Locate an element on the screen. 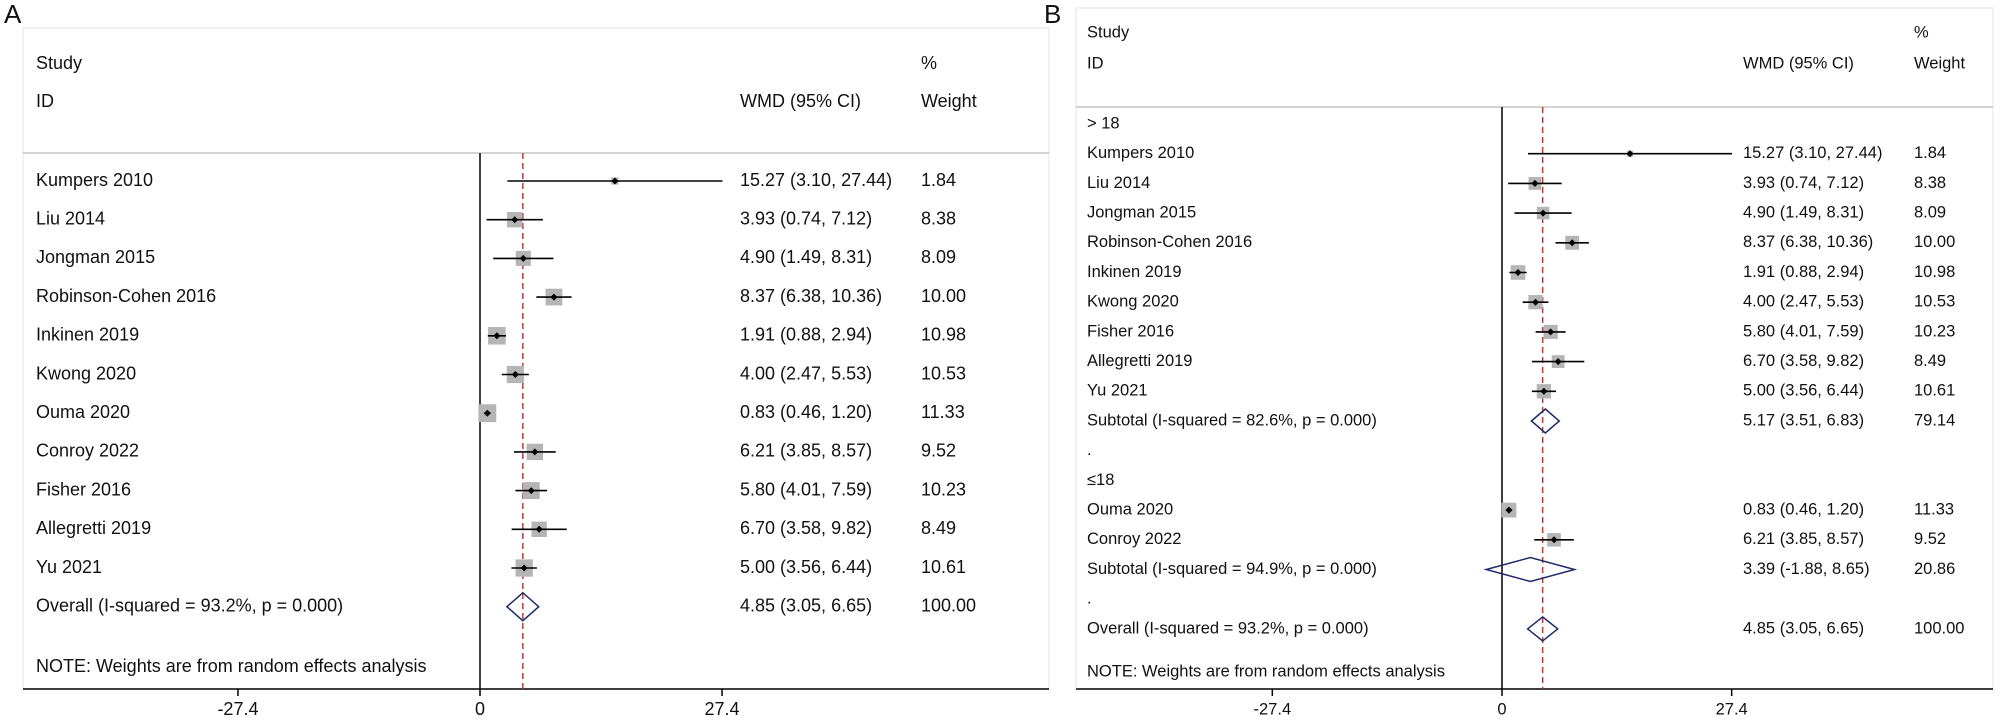 This screenshot has height=723, width=2001. ci-label: 3.39 (-1.88, 8.65) is located at coordinates (1806, 569).